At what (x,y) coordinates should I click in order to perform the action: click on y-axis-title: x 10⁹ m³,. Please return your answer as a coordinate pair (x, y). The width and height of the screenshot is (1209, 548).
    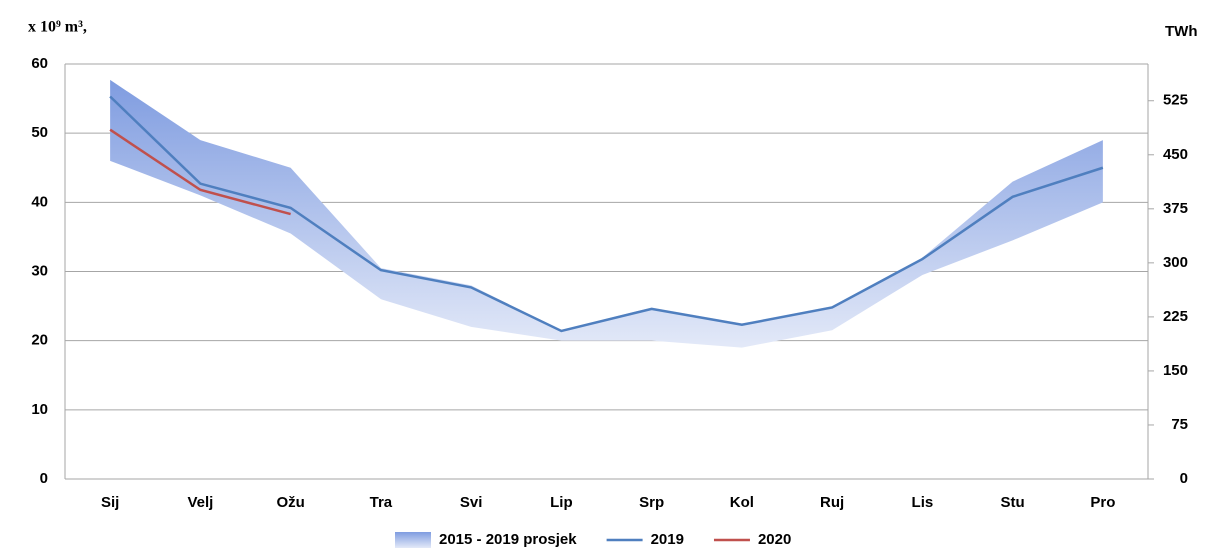
    Looking at the image, I should click on (57, 27).